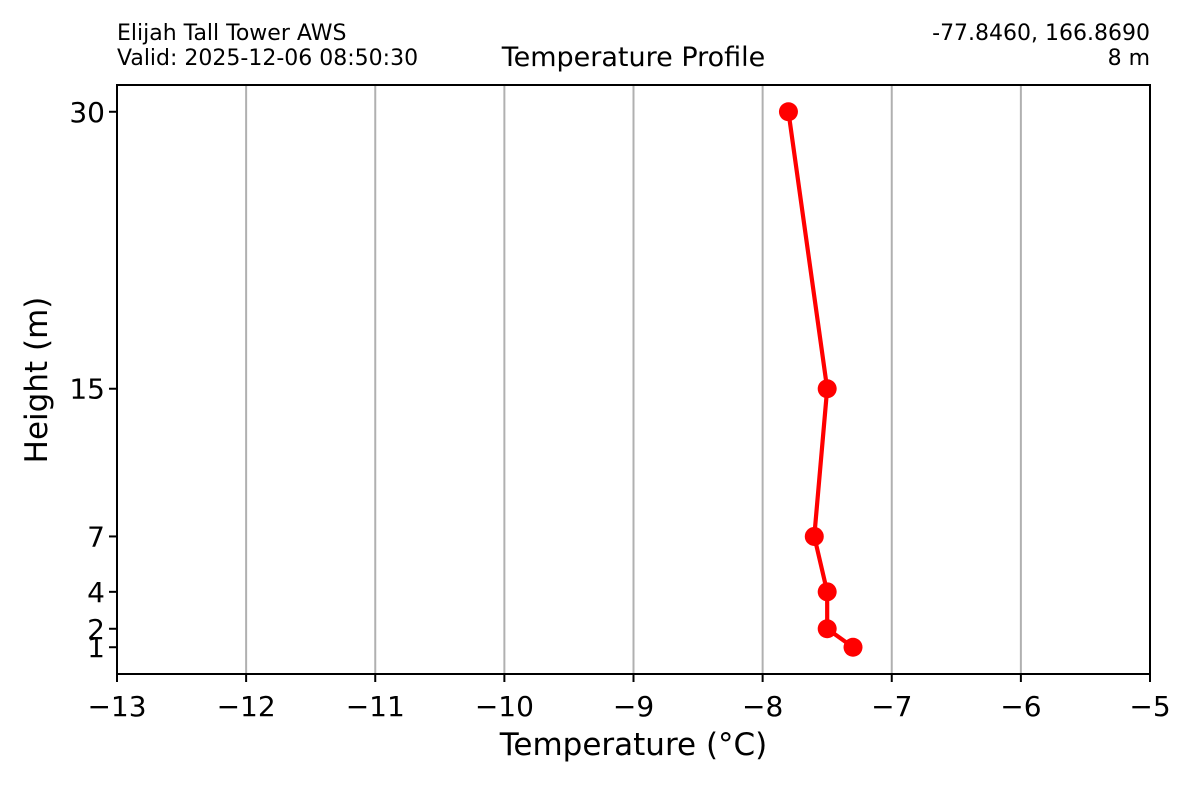  What do you see at coordinates (633, 57) in the screenshot?
I see `chart-title: Temperature Profile` at bounding box center [633, 57].